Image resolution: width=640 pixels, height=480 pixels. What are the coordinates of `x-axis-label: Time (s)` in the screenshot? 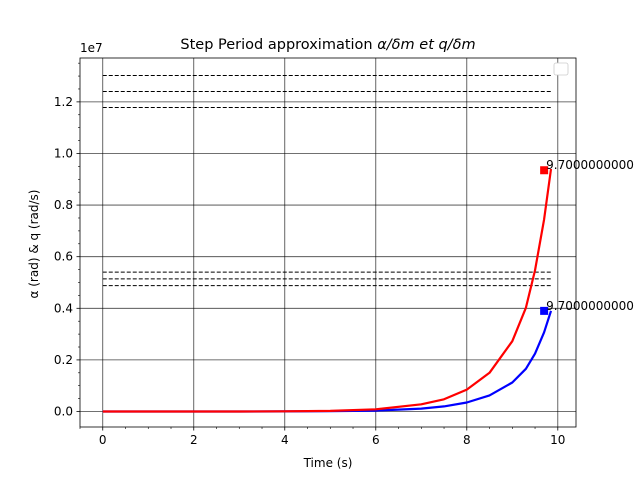 It's located at (328, 463).